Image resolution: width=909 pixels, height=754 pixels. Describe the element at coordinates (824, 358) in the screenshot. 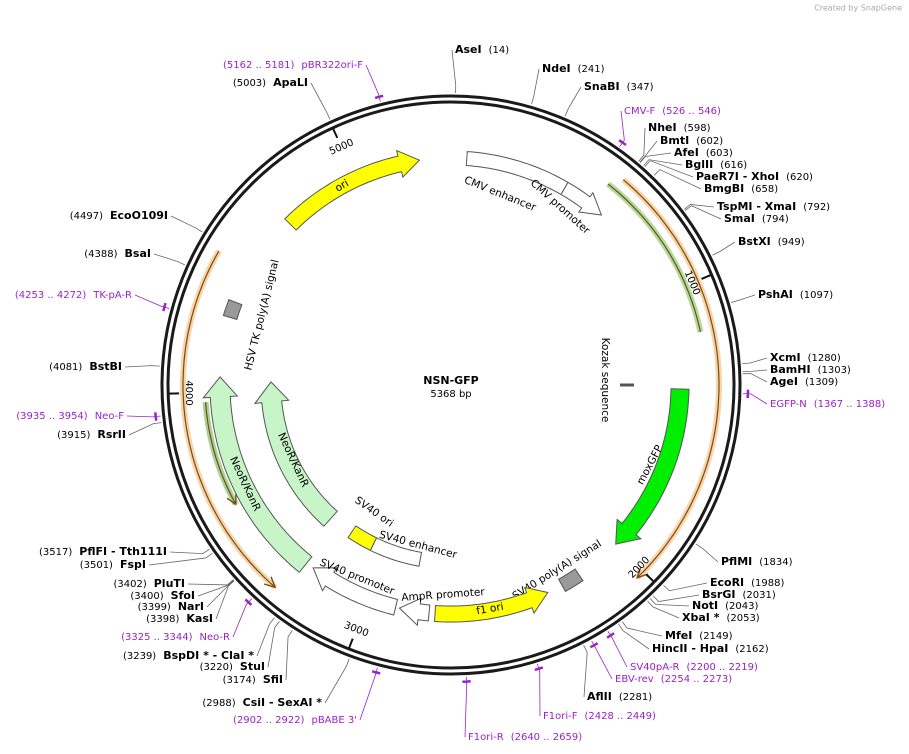

I see `site-part: (1280)` at that location.